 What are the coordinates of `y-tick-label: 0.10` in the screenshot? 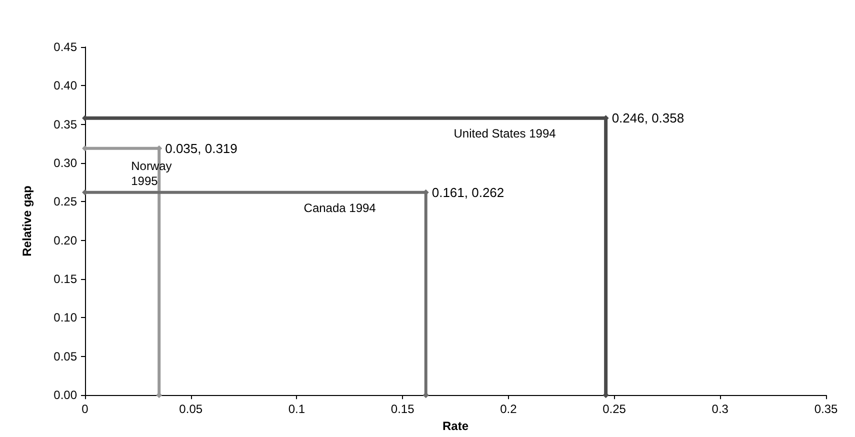 It's located at (66, 317).